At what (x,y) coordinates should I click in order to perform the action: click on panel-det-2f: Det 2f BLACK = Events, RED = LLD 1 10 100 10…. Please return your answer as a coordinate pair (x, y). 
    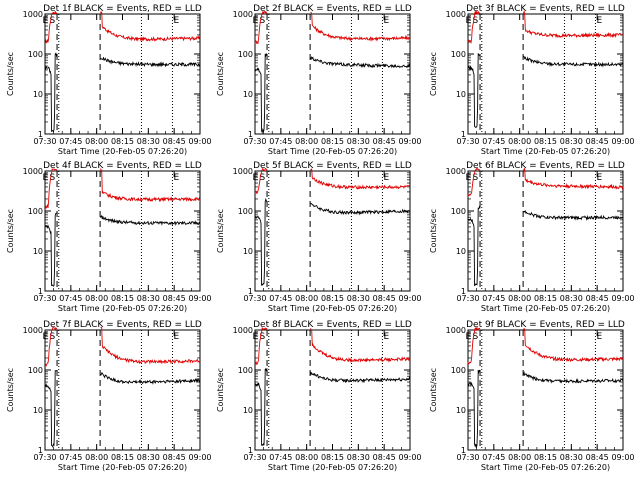
    Looking at the image, I should click on (319, 80).